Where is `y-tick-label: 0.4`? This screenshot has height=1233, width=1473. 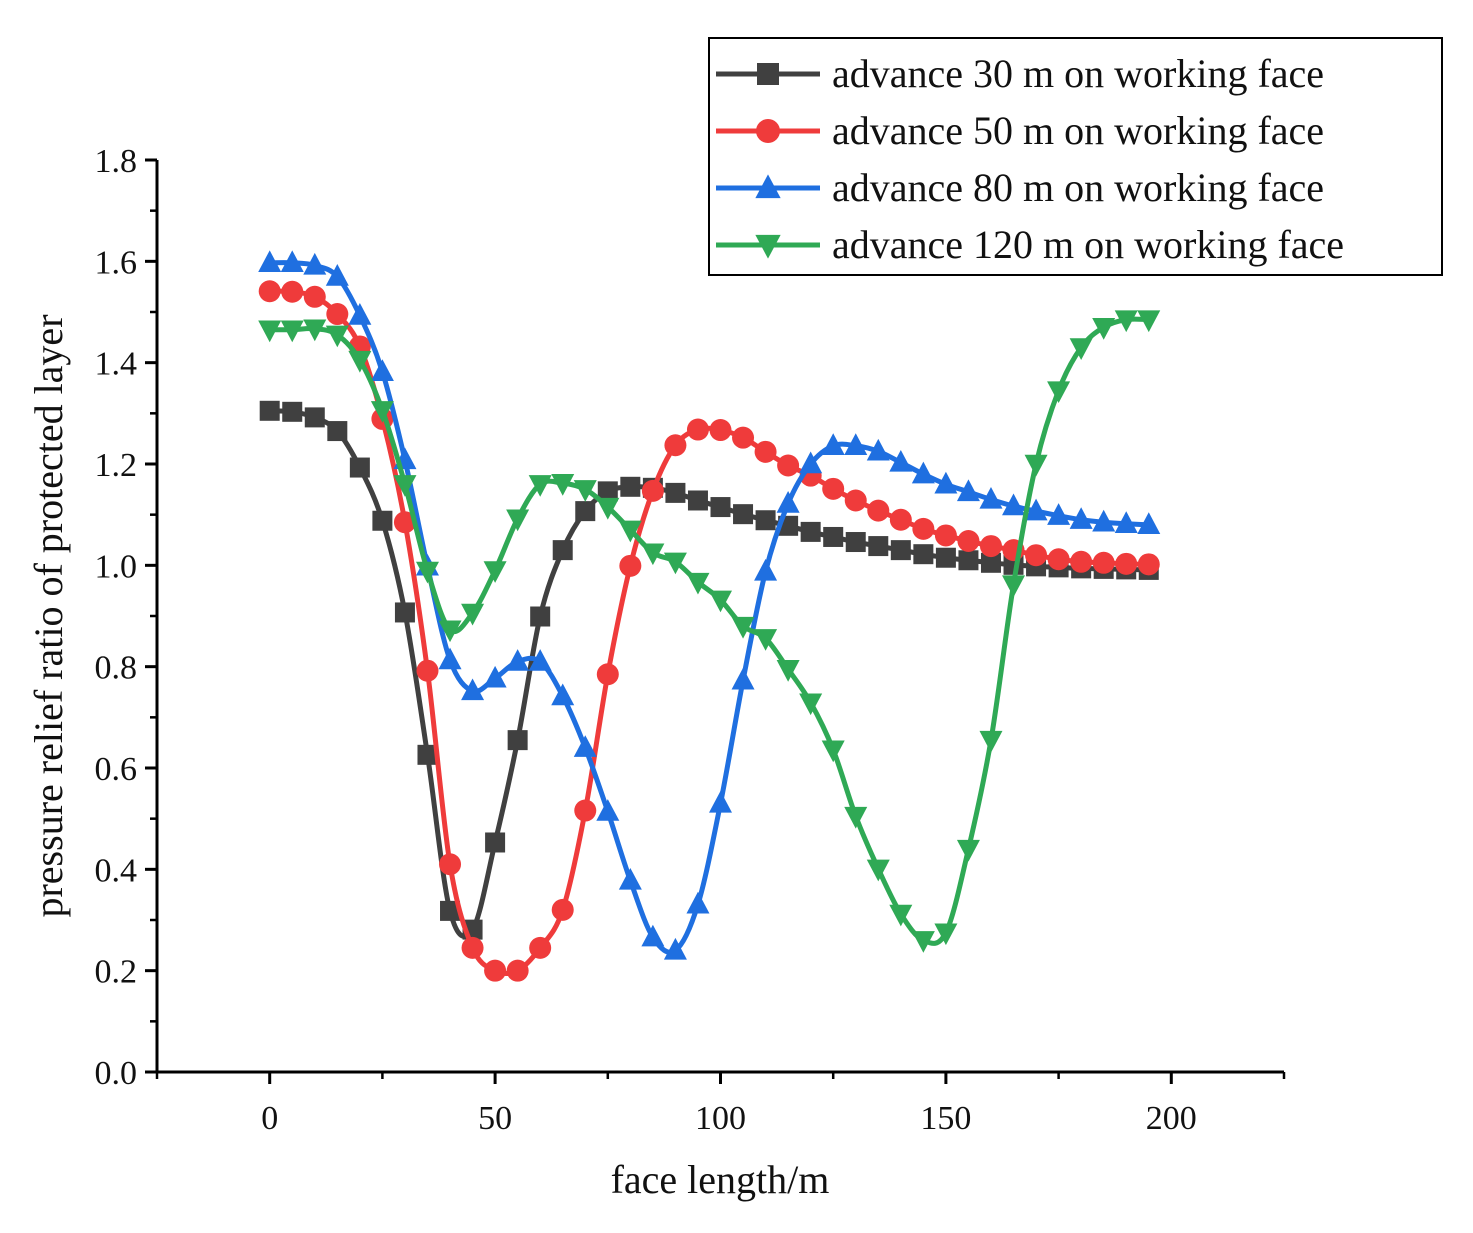 y-tick-label: 0.4 is located at coordinates (116, 870).